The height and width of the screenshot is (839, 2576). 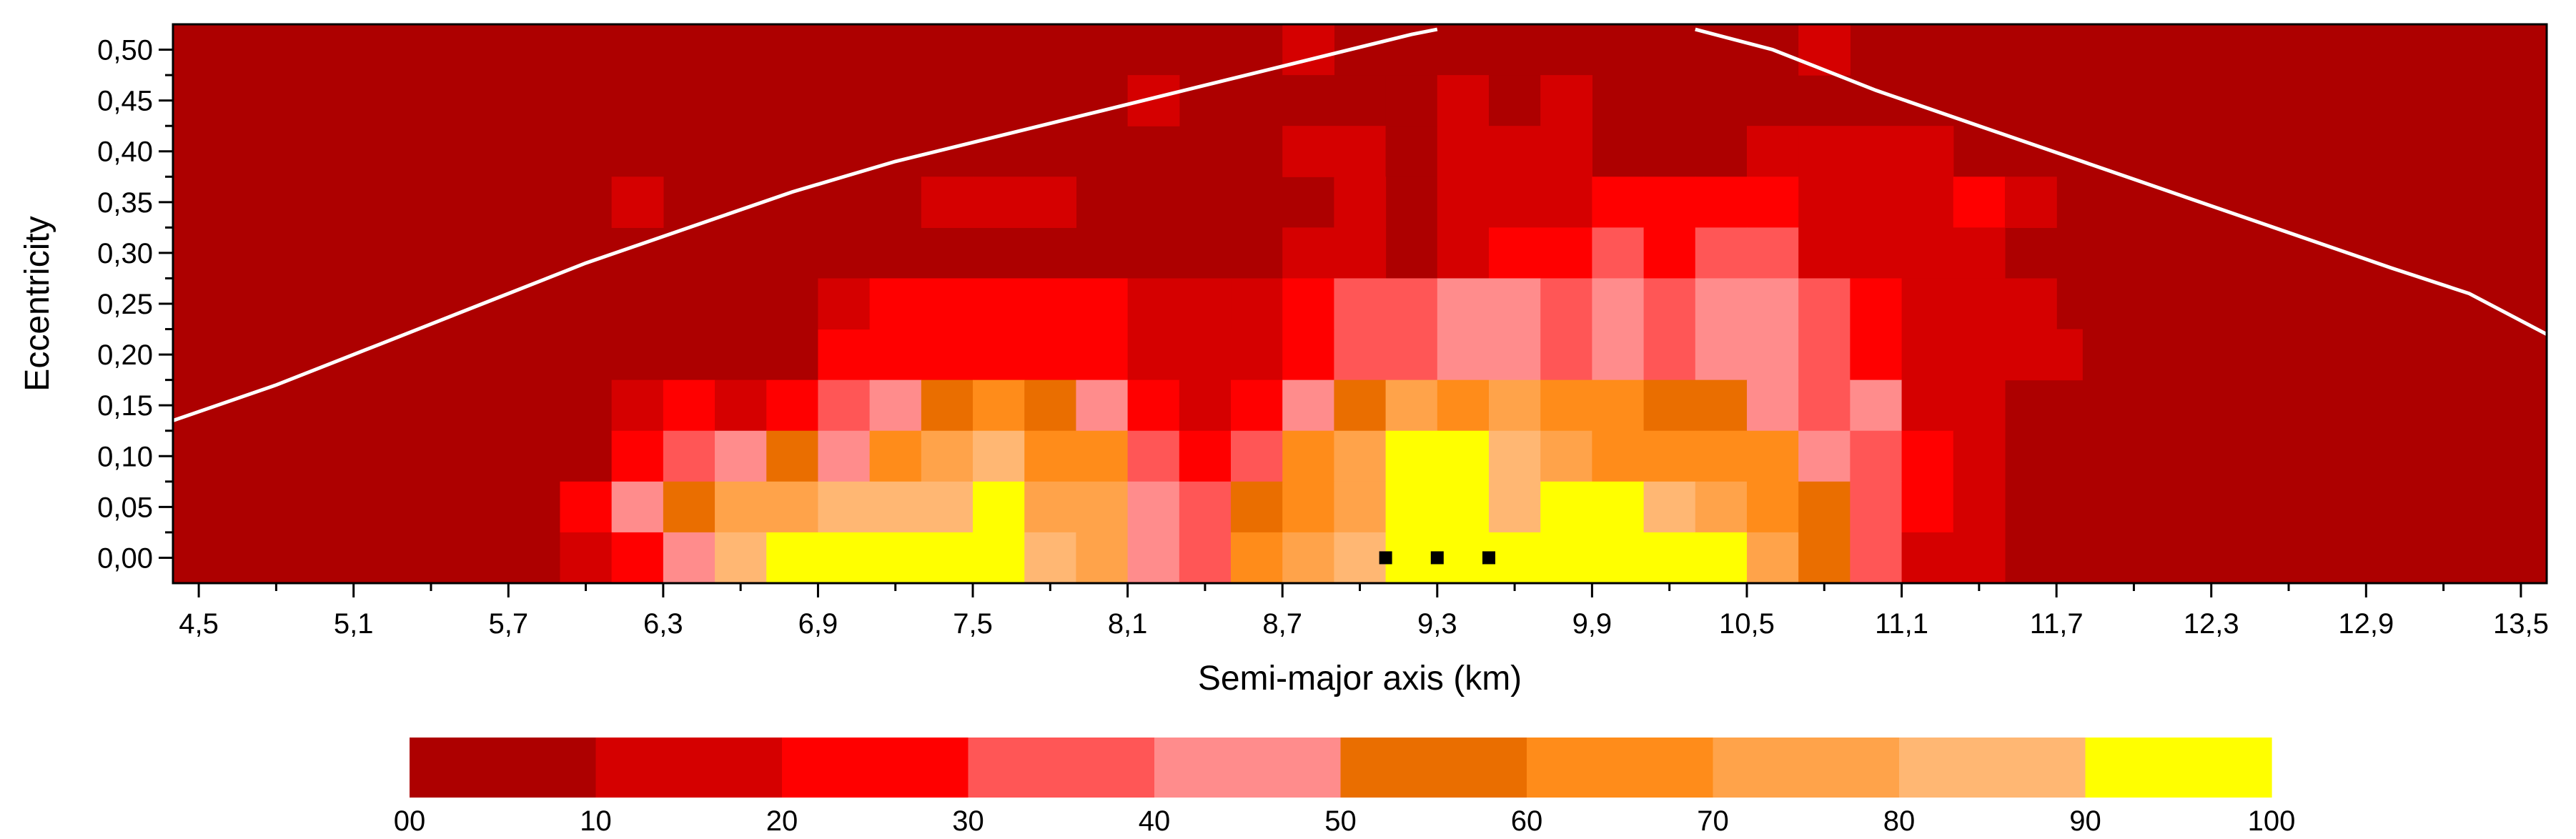 What do you see at coordinates (410, 821) in the screenshot?
I see `colorbar-label: 00` at bounding box center [410, 821].